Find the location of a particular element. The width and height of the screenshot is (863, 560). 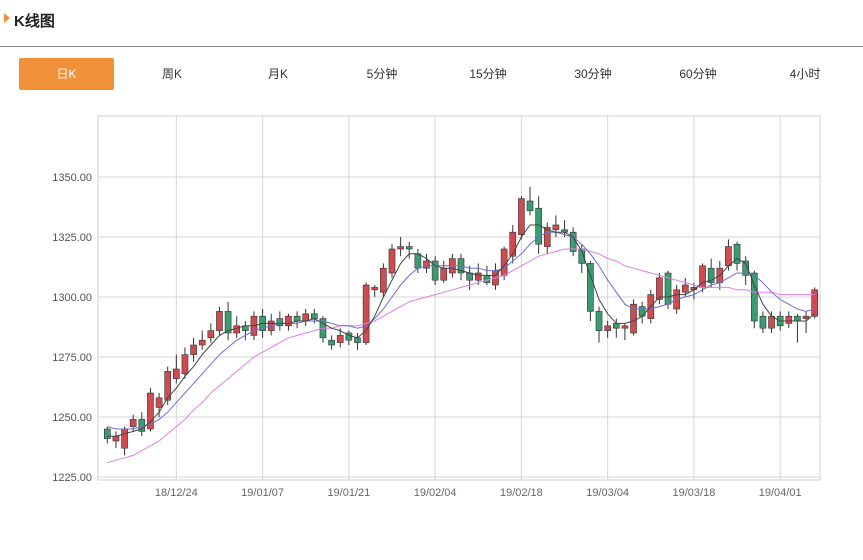

tab-15min: 15分钟 is located at coordinates (488, 74).